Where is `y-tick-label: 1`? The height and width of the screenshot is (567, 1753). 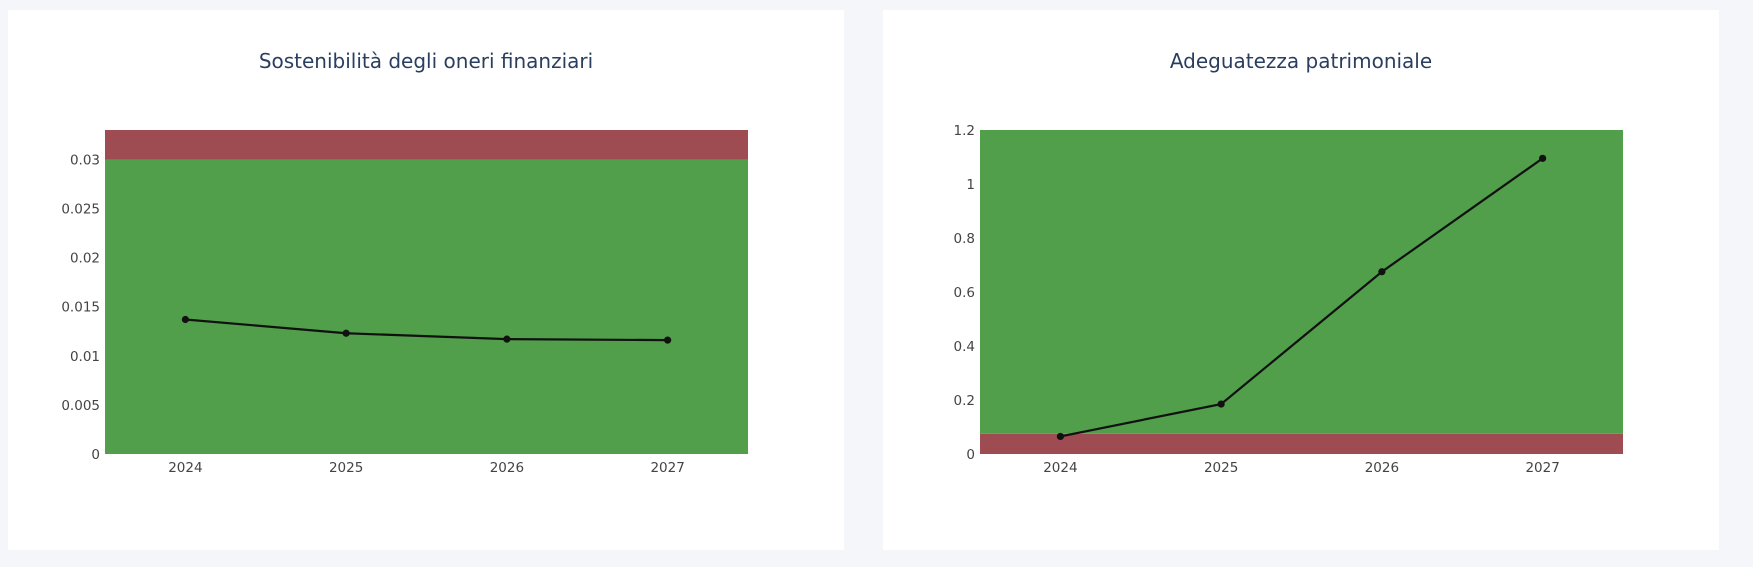 y-tick-label: 1 is located at coordinates (970, 185).